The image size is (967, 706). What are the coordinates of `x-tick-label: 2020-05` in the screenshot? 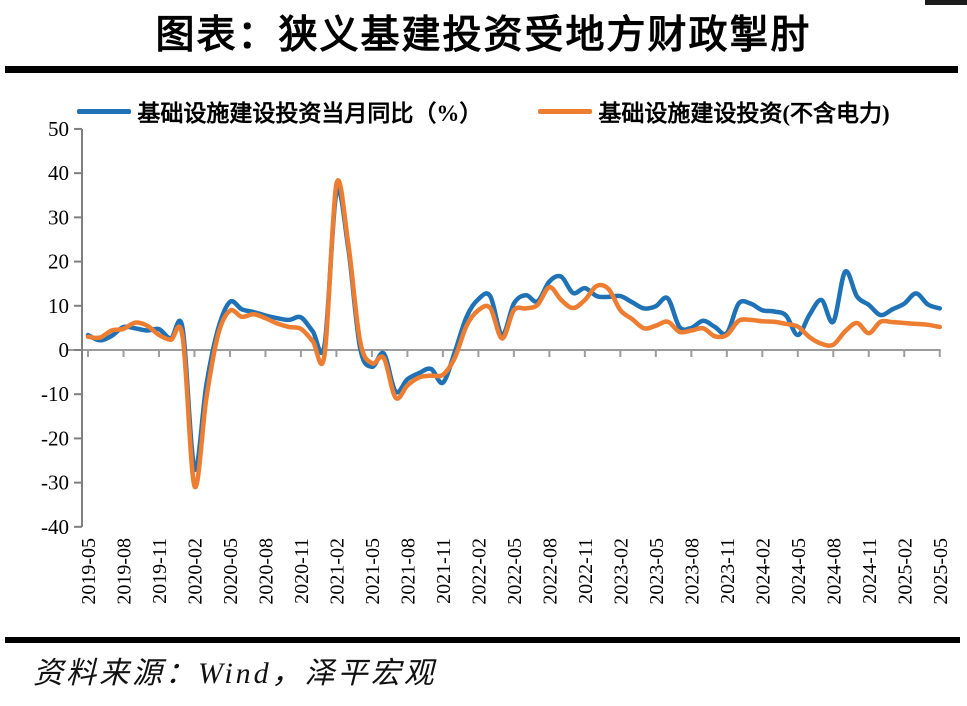 It's located at (231, 571).